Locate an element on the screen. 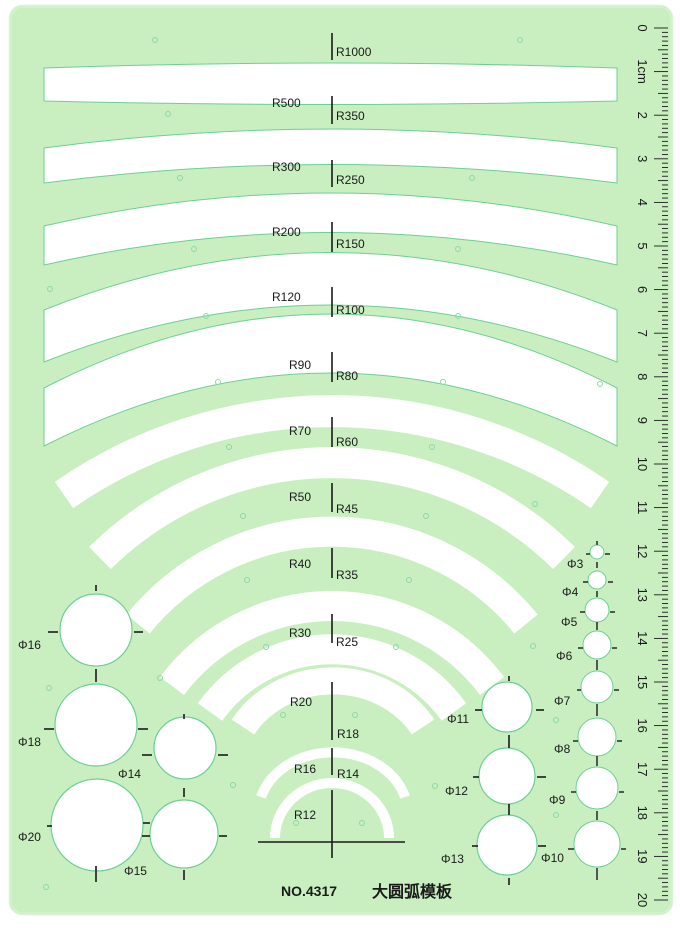 This screenshot has height=928, width=680. ruler-number: 10 is located at coordinates (642, 464).